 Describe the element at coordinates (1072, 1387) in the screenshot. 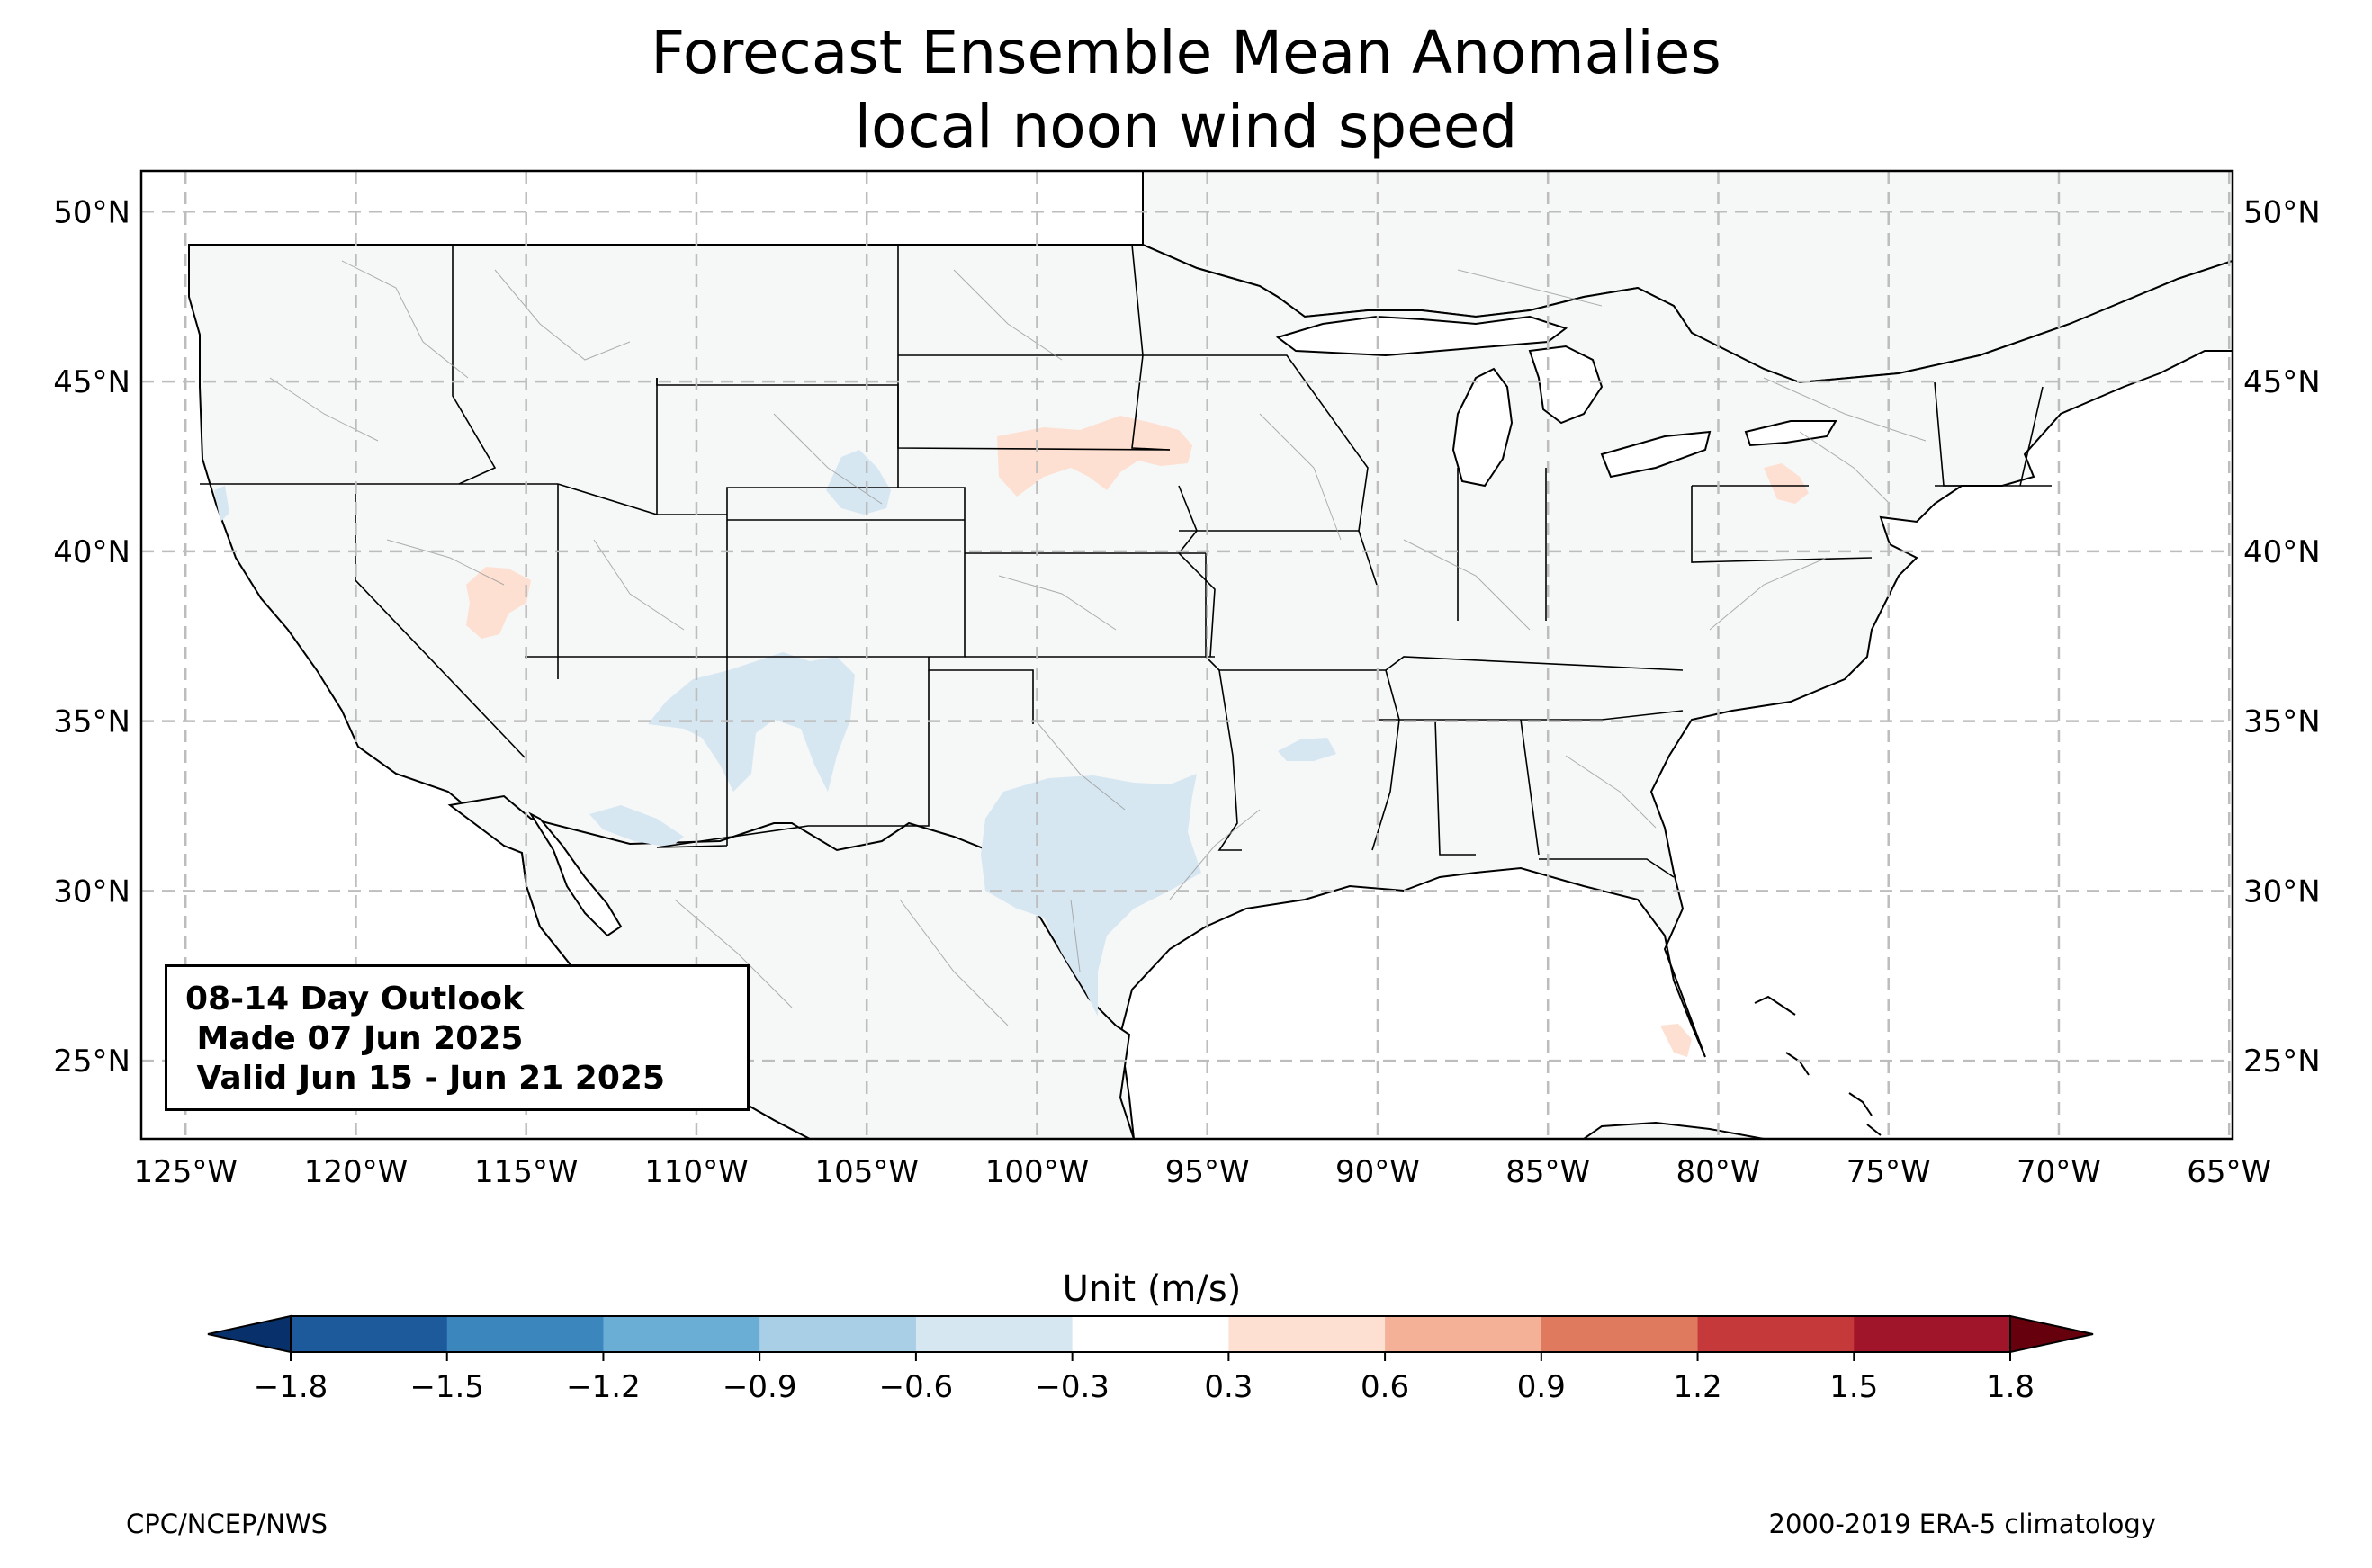

I see `colorbar-tick-label: −0.3` at that location.